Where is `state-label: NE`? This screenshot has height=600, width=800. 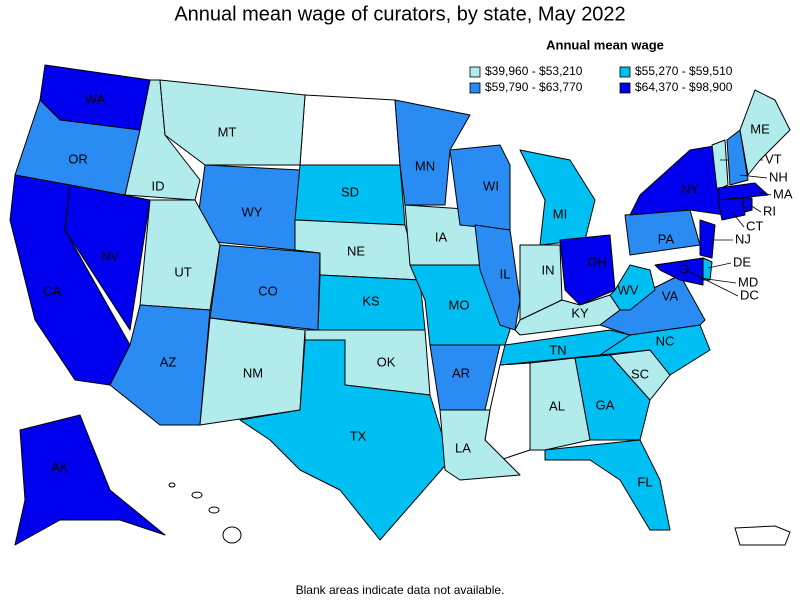 state-label: NE is located at coordinates (356, 250).